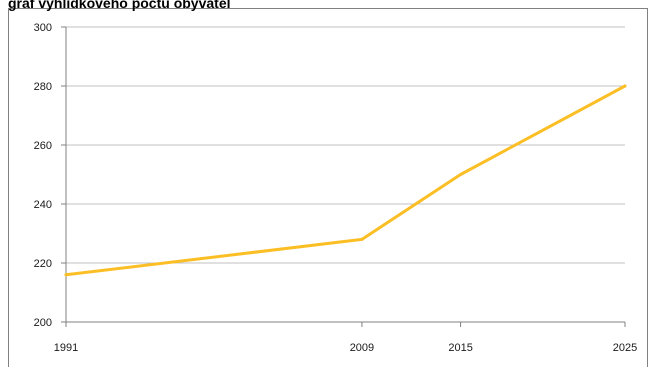 This screenshot has height=367, width=654. I want to click on y-tick-label: 300, so click(43, 28).